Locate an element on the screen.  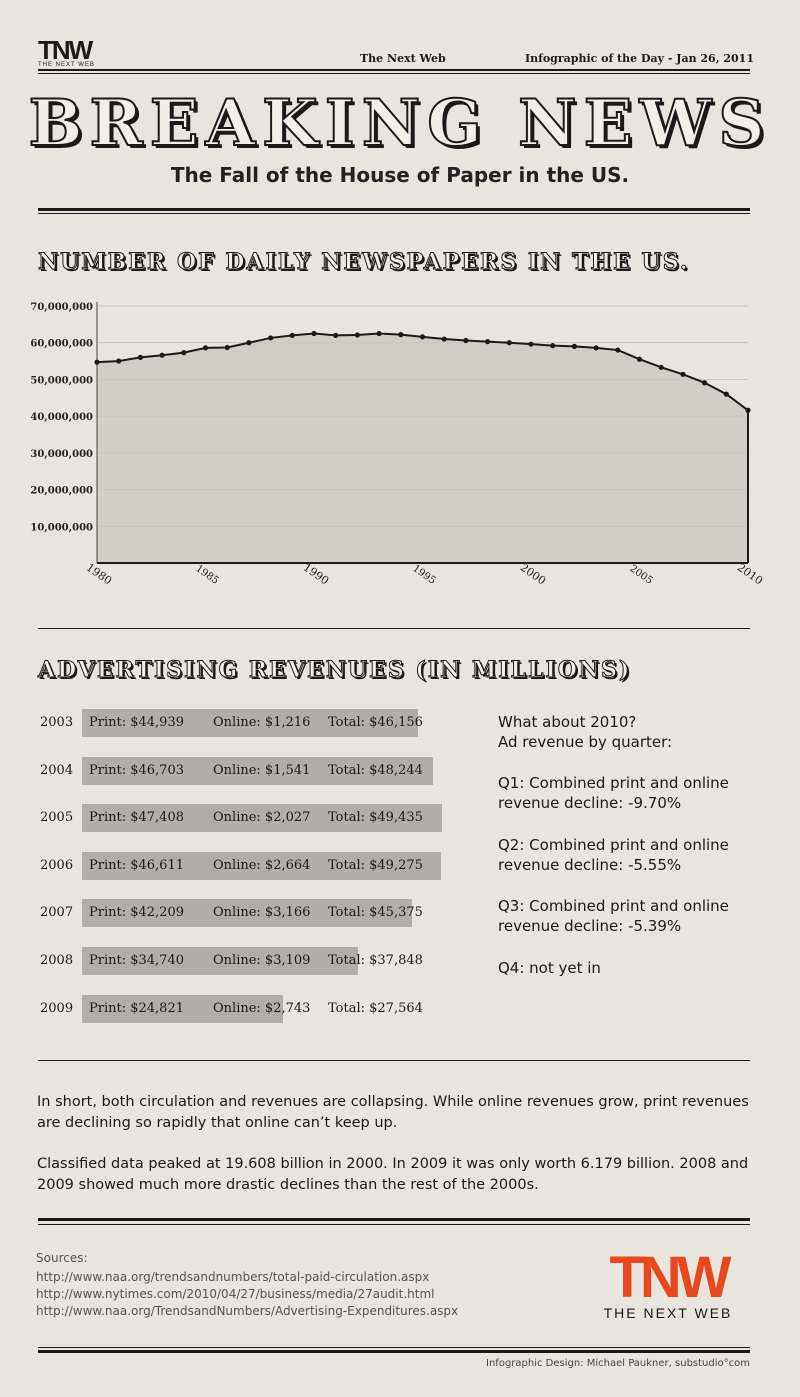
headline-rule-thin is located at coordinates (394, 213).